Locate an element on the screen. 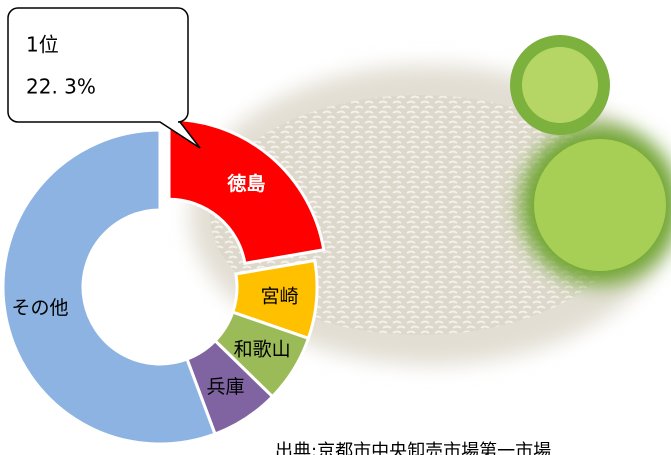 The image size is (671, 455). slice-label: 徳島 is located at coordinates (245, 183).